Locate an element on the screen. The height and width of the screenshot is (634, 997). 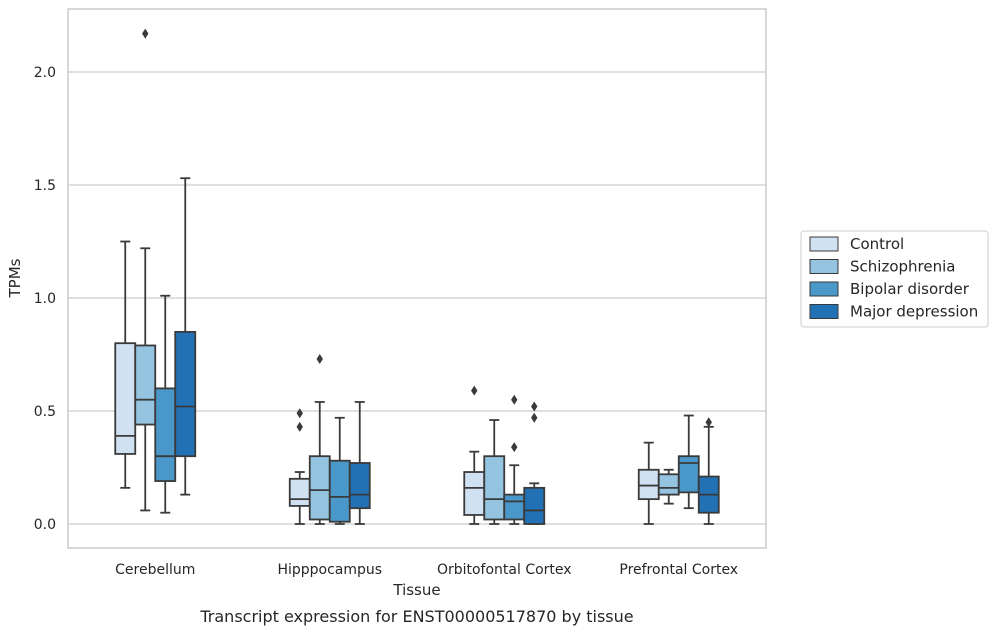
y-tick-label: 1.5 is located at coordinates (45, 186).